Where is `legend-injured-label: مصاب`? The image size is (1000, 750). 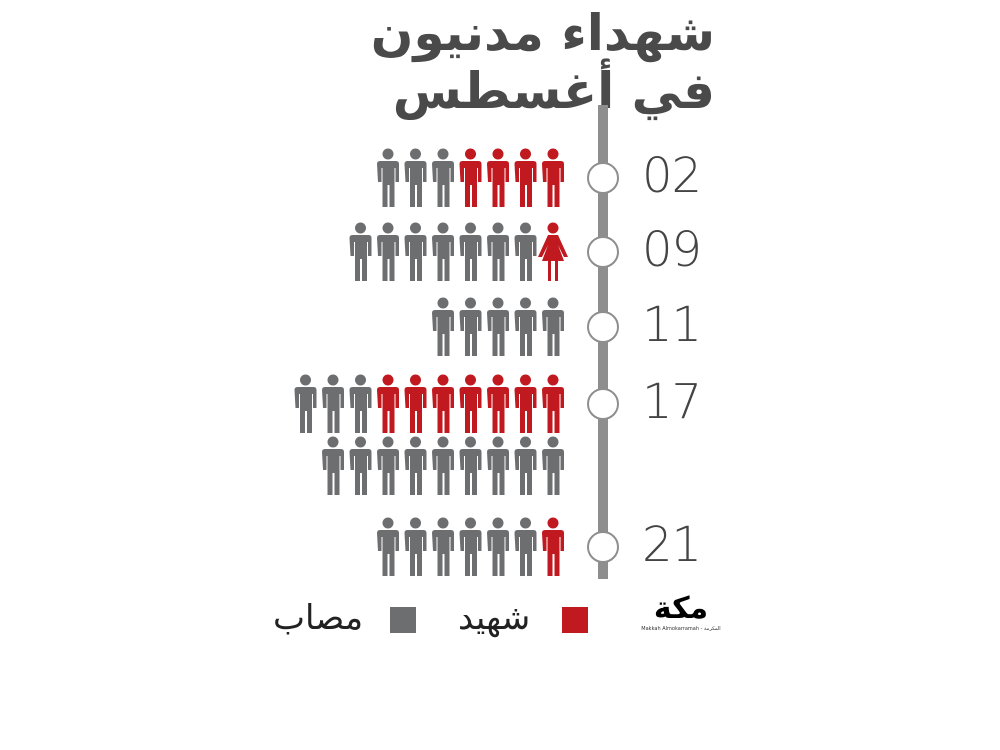
legend-injured-label: مصاب is located at coordinates (318, 618).